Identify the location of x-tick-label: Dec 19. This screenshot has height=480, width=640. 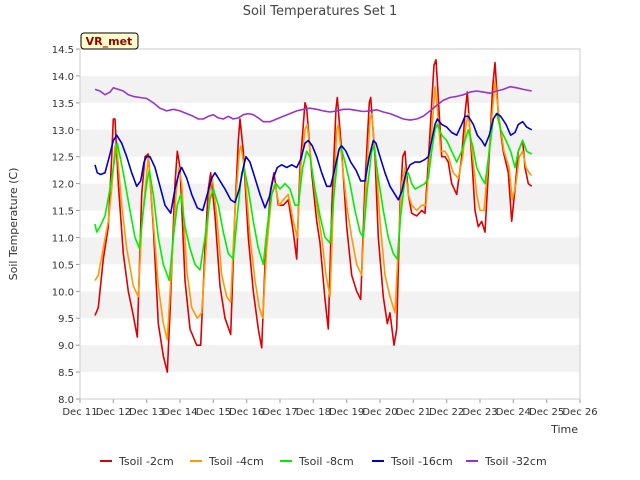
(346, 412).